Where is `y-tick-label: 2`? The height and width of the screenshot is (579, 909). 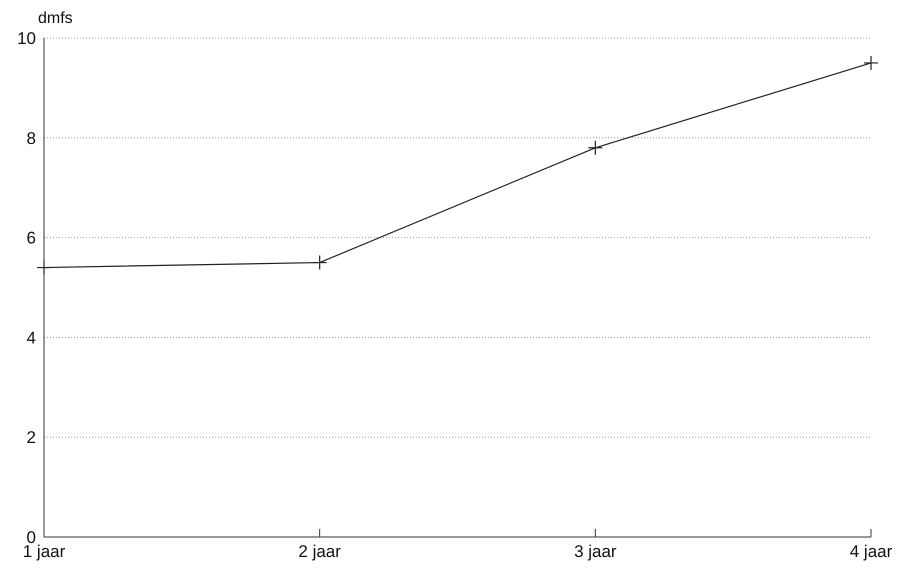 y-tick-label: 2 is located at coordinates (31, 438).